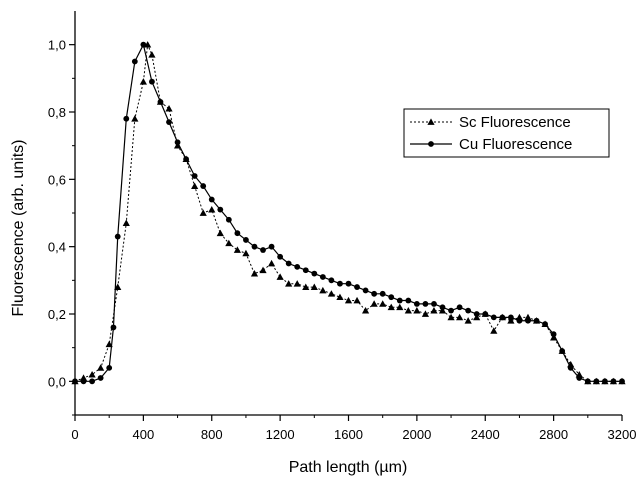 The image size is (643, 479). What do you see at coordinates (280, 434) in the screenshot?
I see `x-tick-label: 1200` at bounding box center [280, 434].